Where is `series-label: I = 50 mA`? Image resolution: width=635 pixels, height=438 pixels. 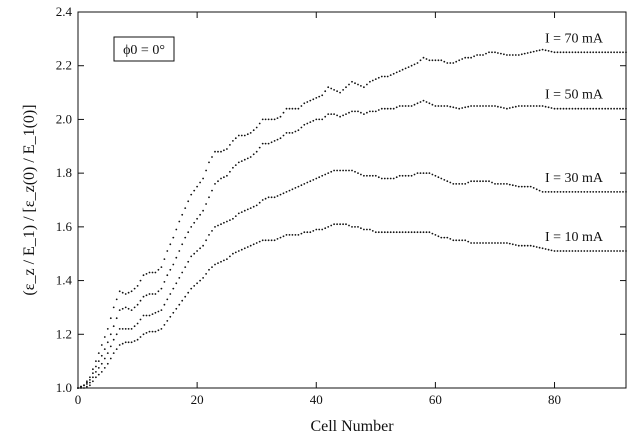 series-label: I = 50 mA is located at coordinates (574, 95).